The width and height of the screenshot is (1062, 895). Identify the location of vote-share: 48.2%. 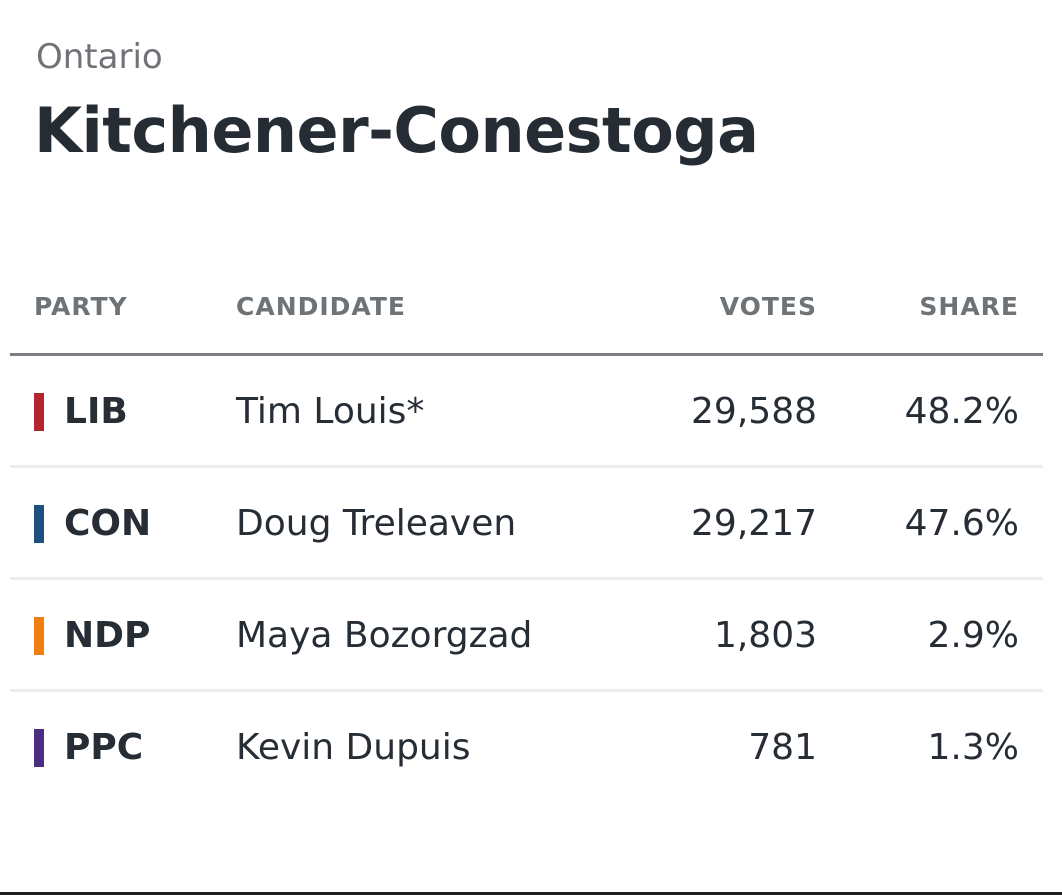
(961, 411).